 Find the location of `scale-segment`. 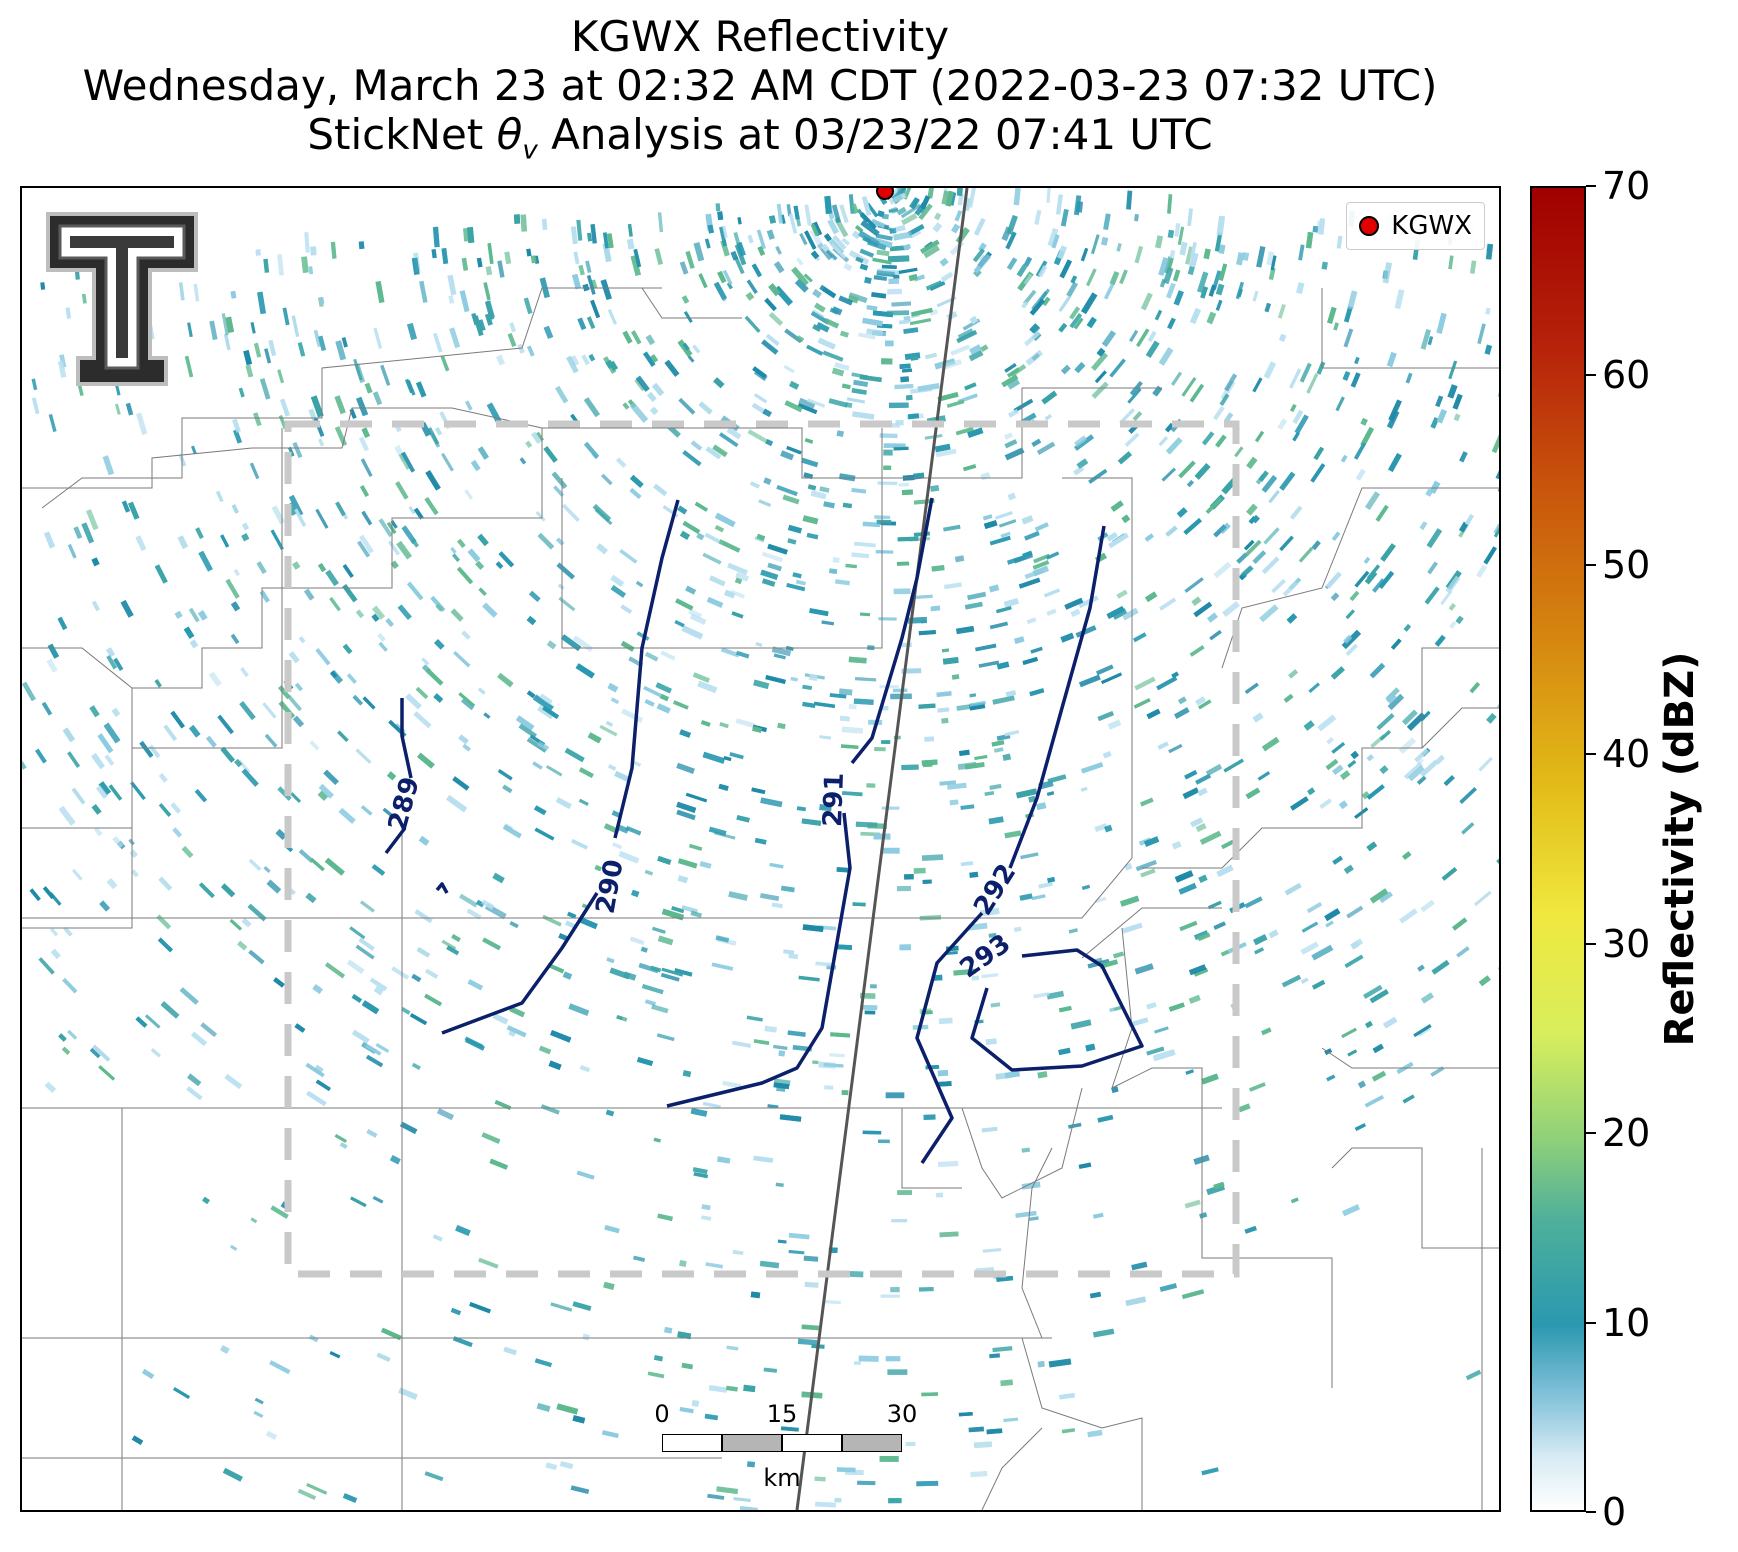

scale-segment is located at coordinates (752, 1443).